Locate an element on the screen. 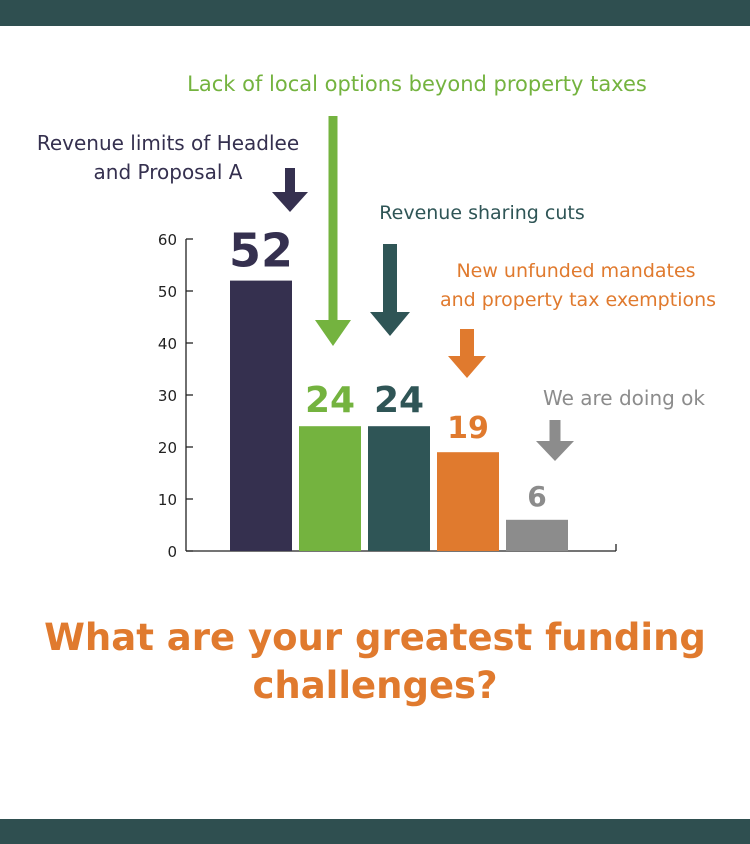 This screenshot has width=750, height=844. arrow-mandates is located at coordinates (467, 353).